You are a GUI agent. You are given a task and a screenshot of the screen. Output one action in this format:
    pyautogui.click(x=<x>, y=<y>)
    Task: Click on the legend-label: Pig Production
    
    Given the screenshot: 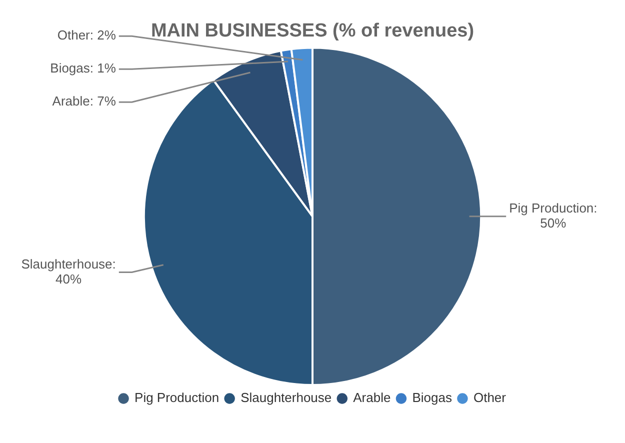 What is the action you would take?
    pyautogui.click(x=177, y=398)
    